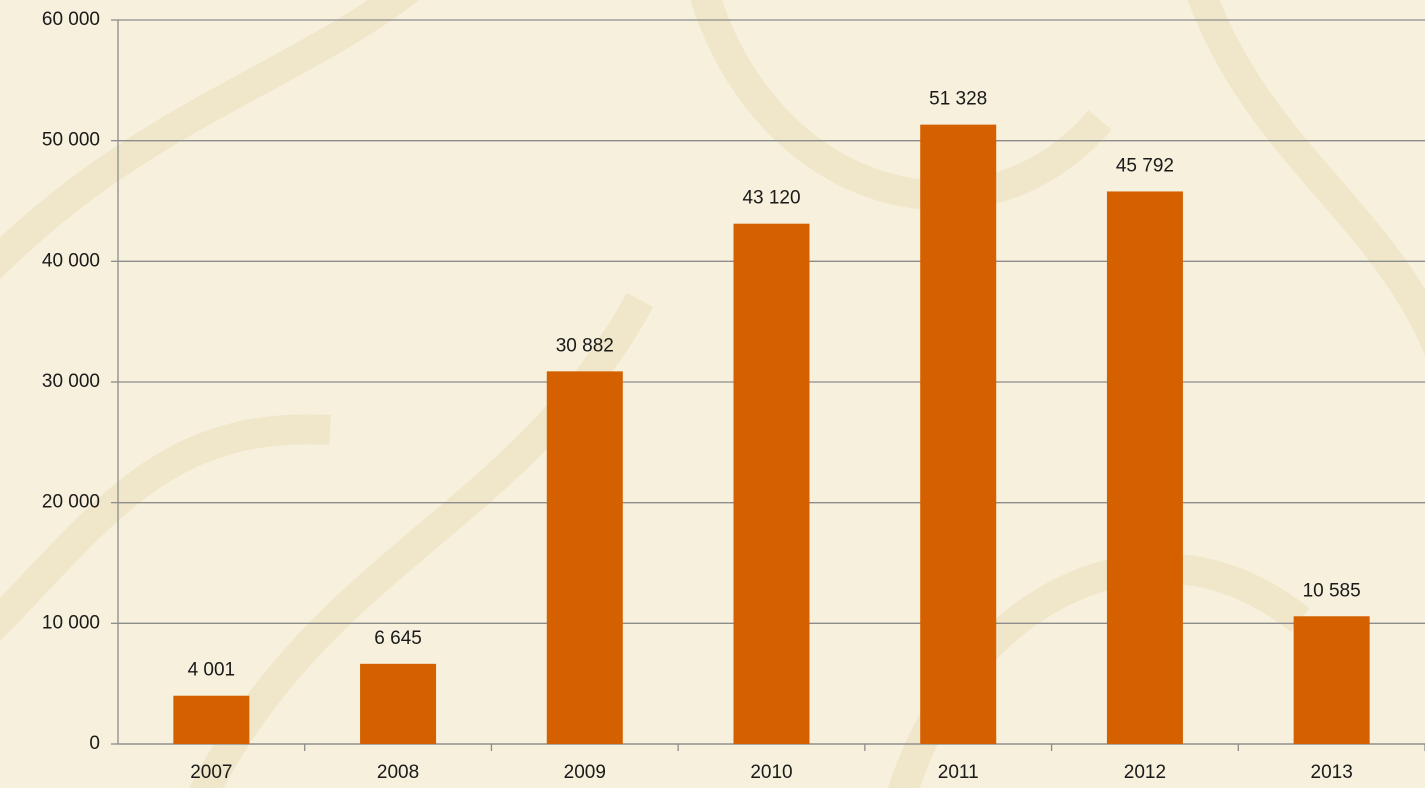 Image resolution: width=1425 pixels, height=788 pixels. What do you see at coordinates (1145, 772) in the screenshot?
I see `x-tick-label: 2012` at bounding box center [1145, 772].